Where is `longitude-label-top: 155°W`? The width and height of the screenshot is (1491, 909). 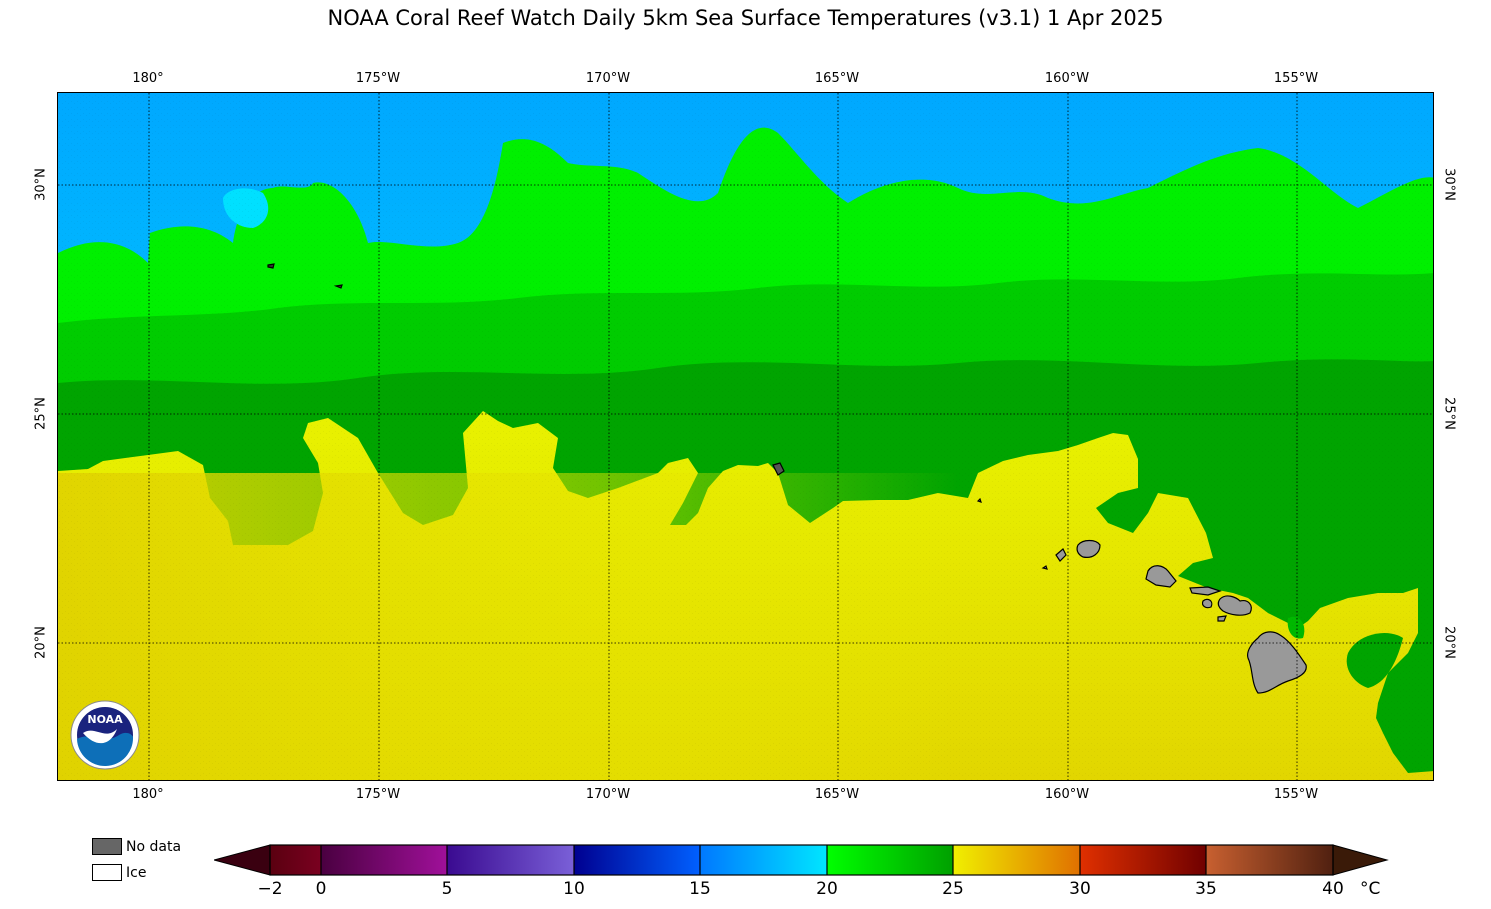
longitude-label-top: 155°W is located at coordinates (1296, 78).